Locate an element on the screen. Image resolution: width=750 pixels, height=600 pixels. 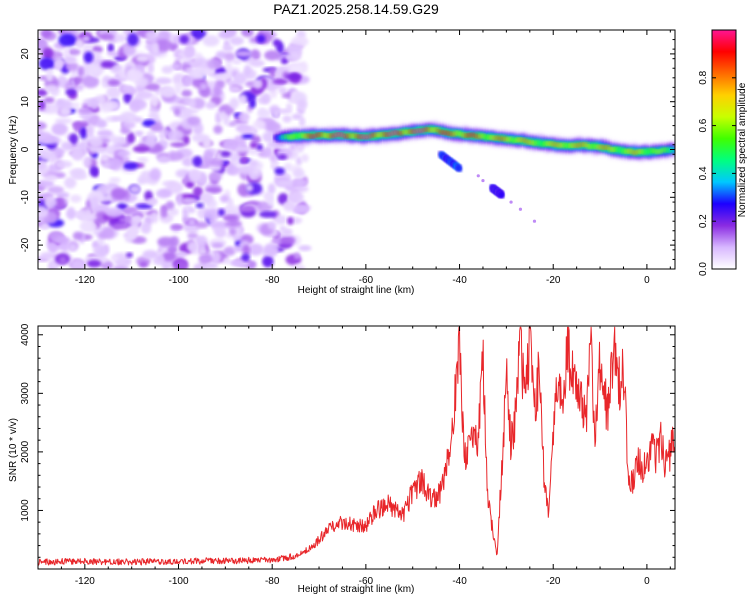
colorbar-tick-label: 0.8 is located at coordinates (703, 77).